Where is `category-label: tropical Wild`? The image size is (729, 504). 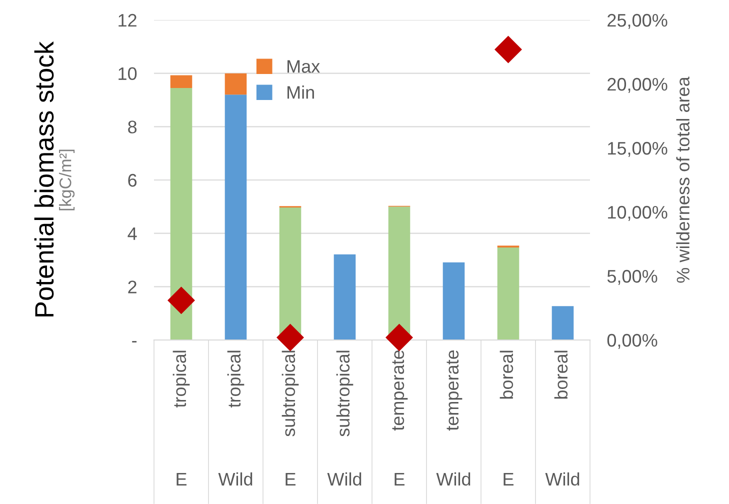 category-label: tropical Wild is located at coordinates (235, 418).